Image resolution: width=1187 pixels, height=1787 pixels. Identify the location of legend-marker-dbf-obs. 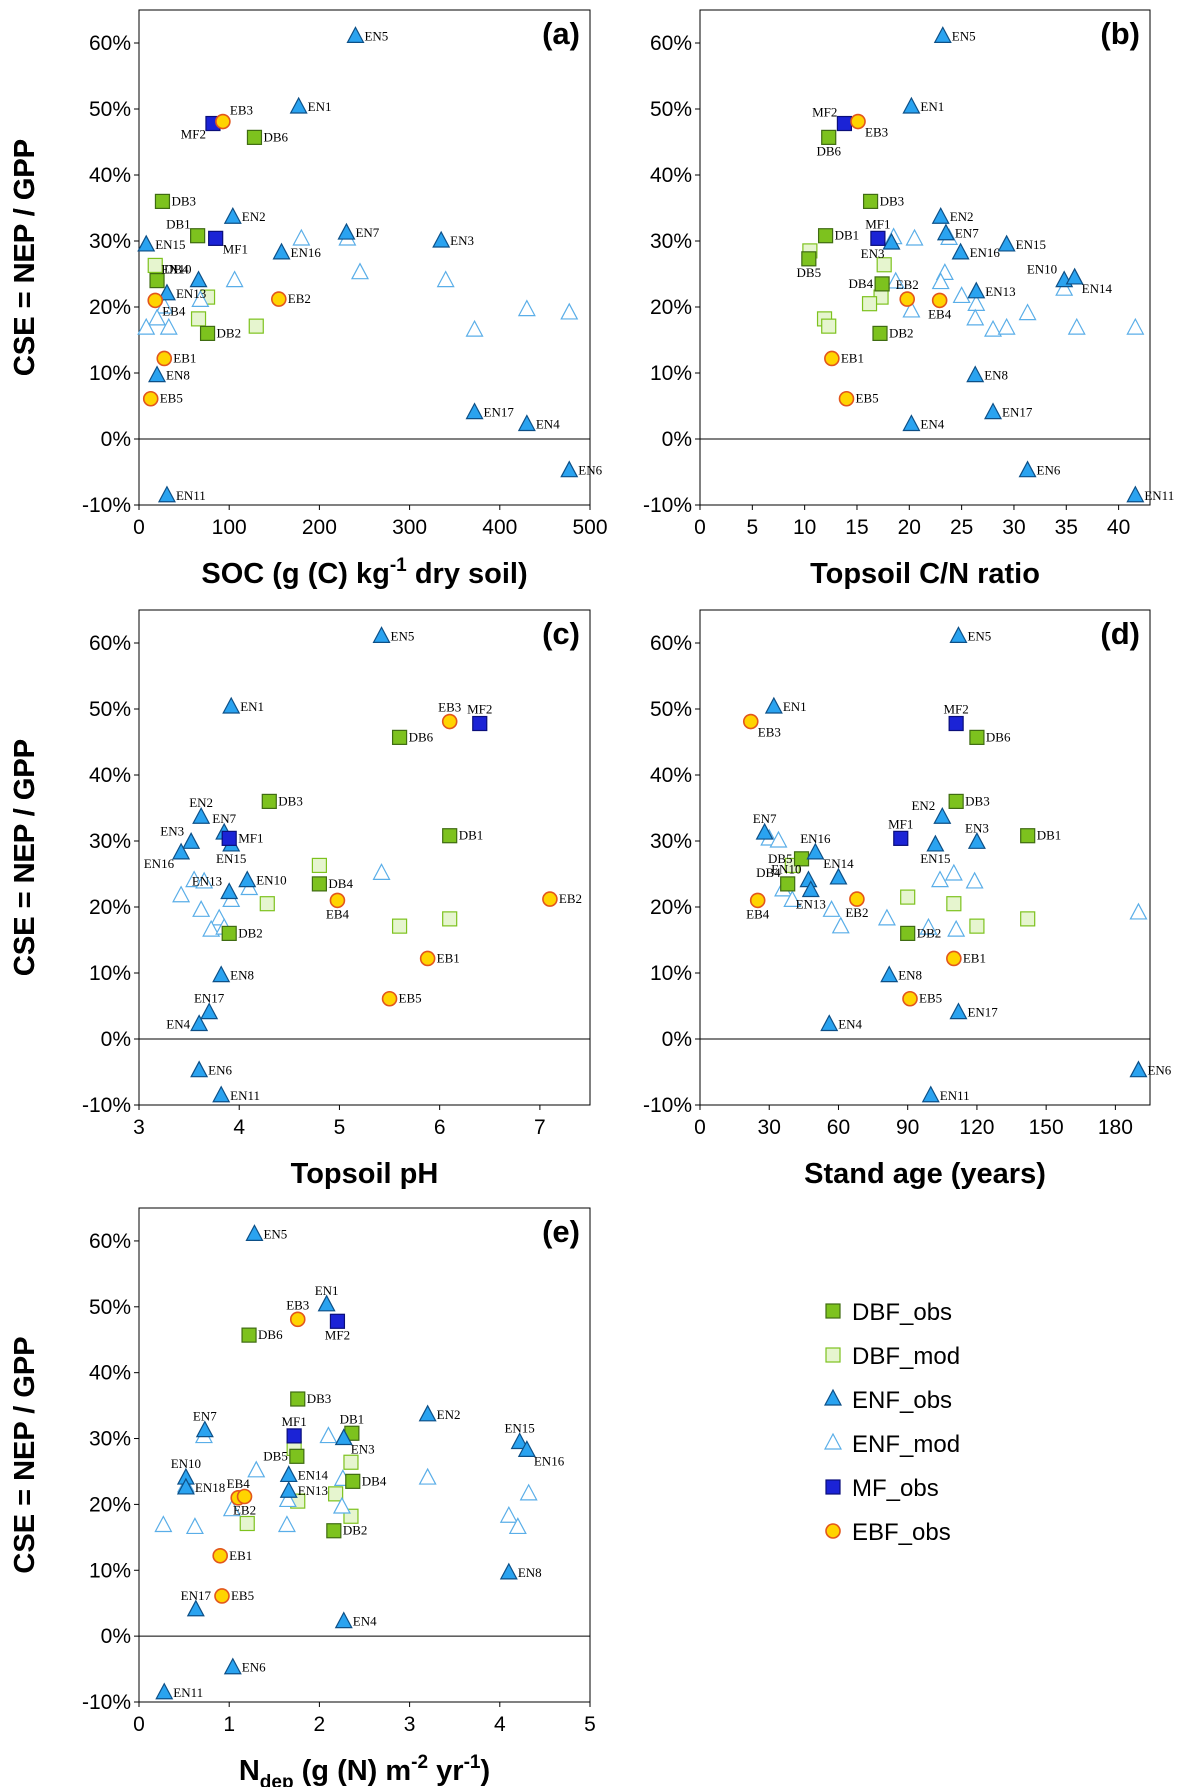
(833, 1311).